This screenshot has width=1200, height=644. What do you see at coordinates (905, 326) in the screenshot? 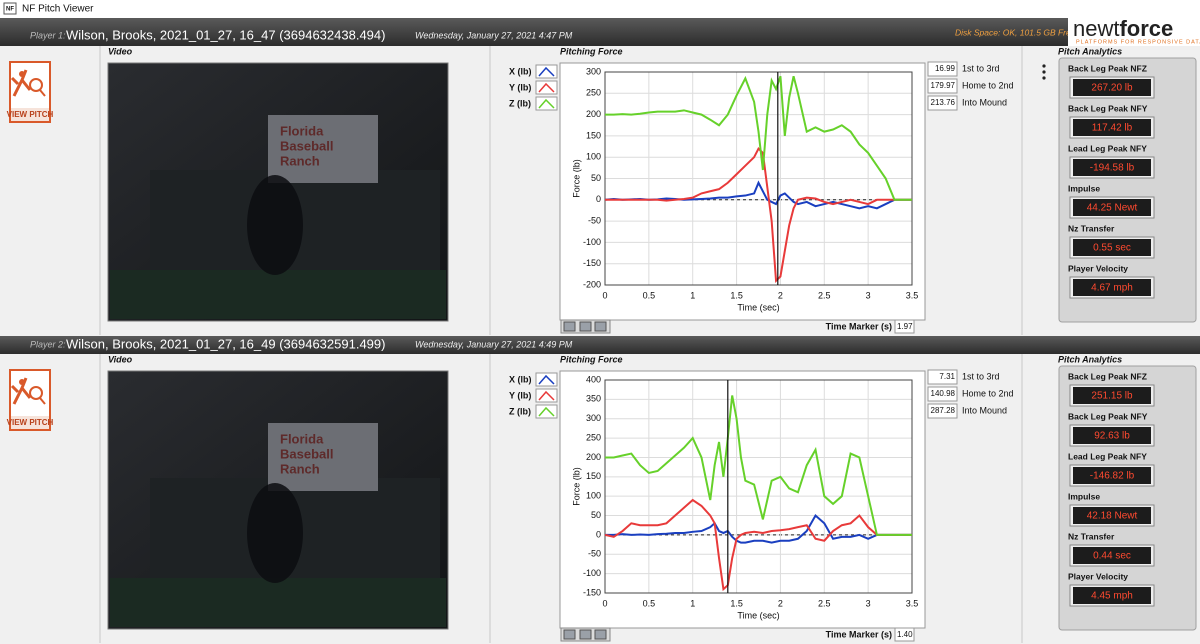
I see `time-marker-value: 1.97` at bounding box center [905, 326].